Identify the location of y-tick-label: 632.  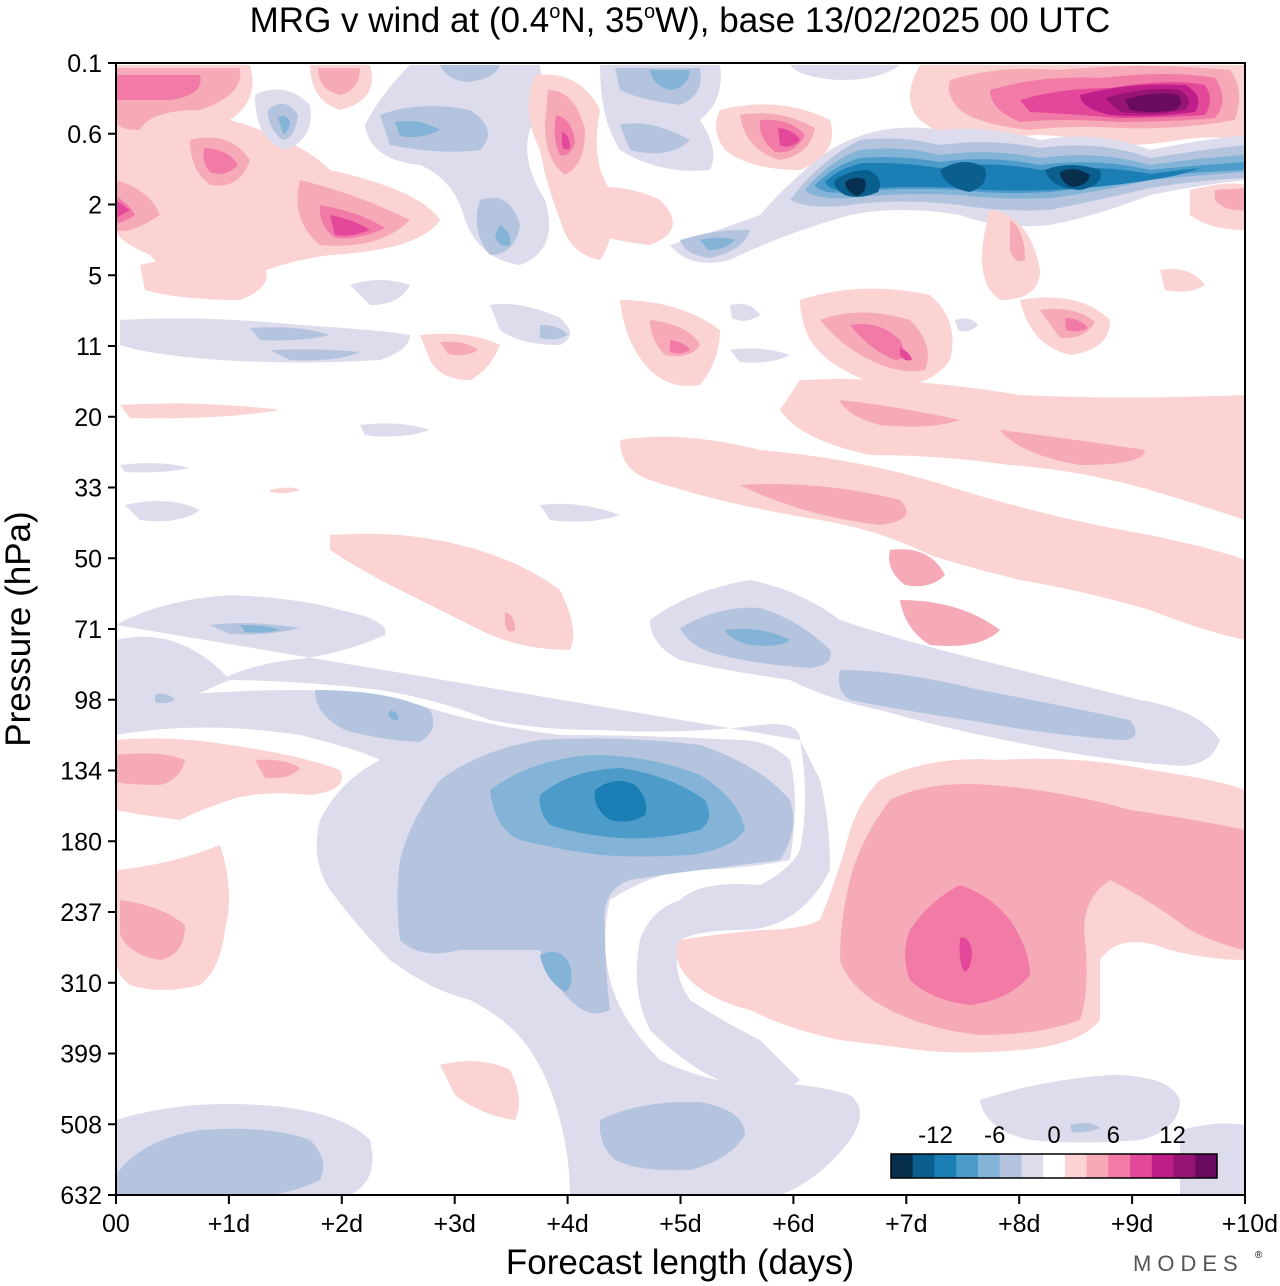
(81, 1196).